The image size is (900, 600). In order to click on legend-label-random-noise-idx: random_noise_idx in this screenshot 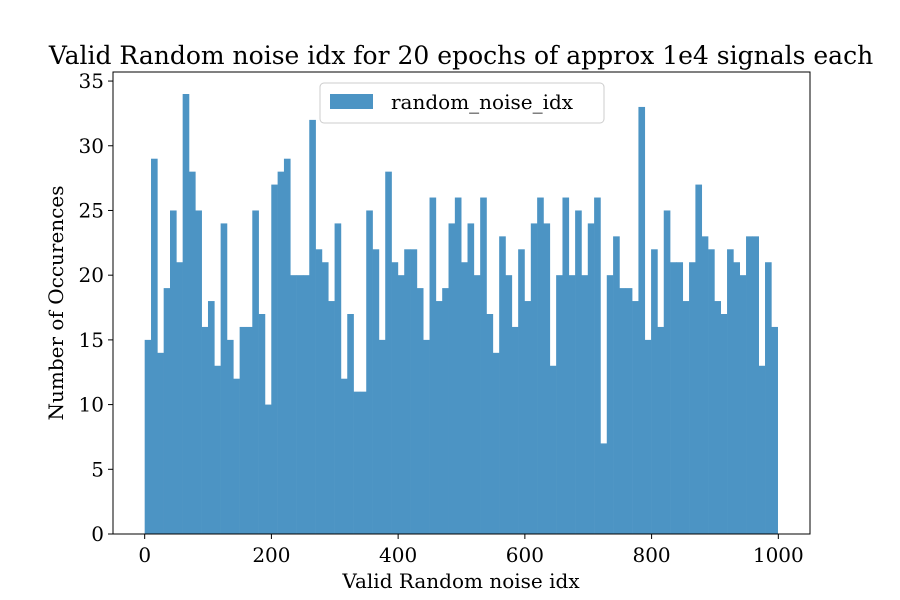, I will do `click(482, 102)`.